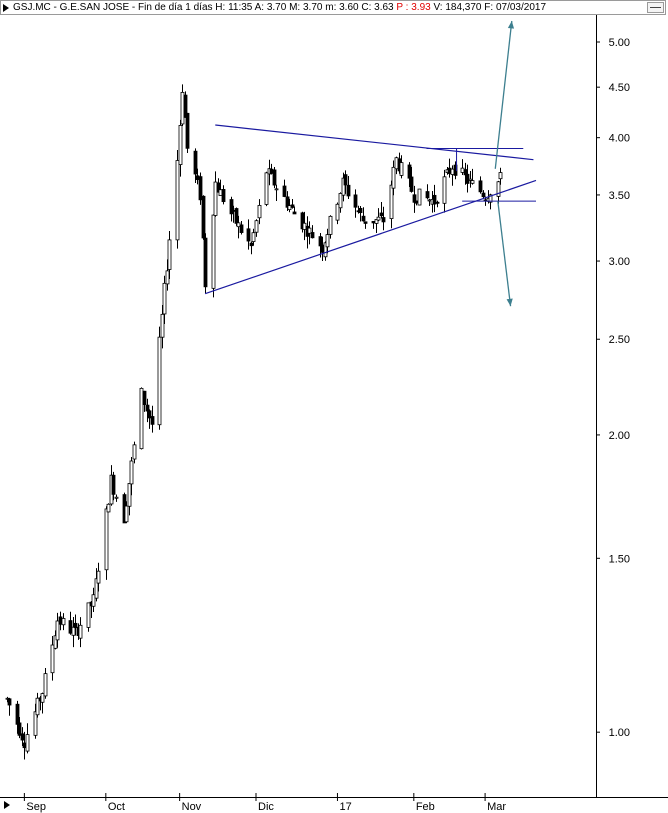  What do you see at coordinates (425, 807) in the screenshot?
I see `x-tick-label: Feb` at bounding box center [425, 807].